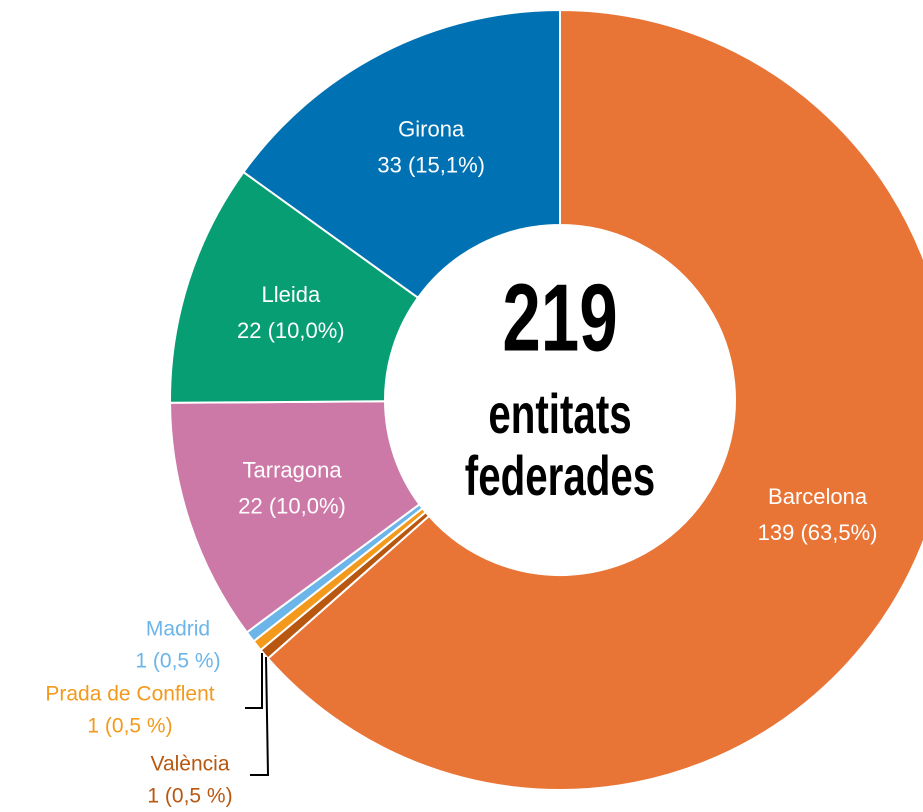 Image resolution: width=923 pixels, height=812 pixels. Describe the element at coordinates (431, 128) in the screenshot. I see `slice-label: Girona` at that location.